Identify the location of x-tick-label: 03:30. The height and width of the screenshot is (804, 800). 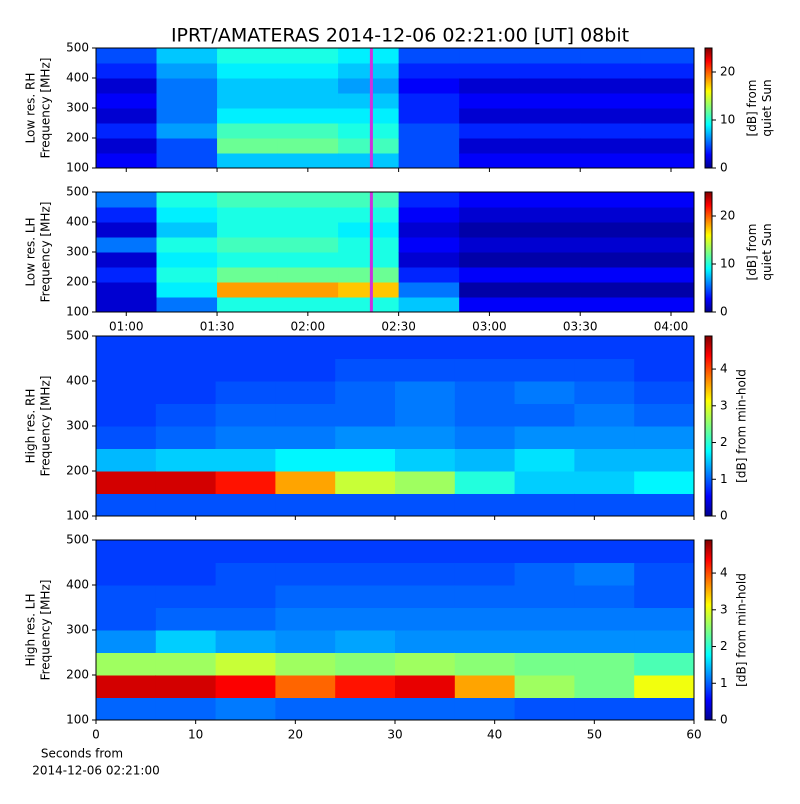
(580, 327).